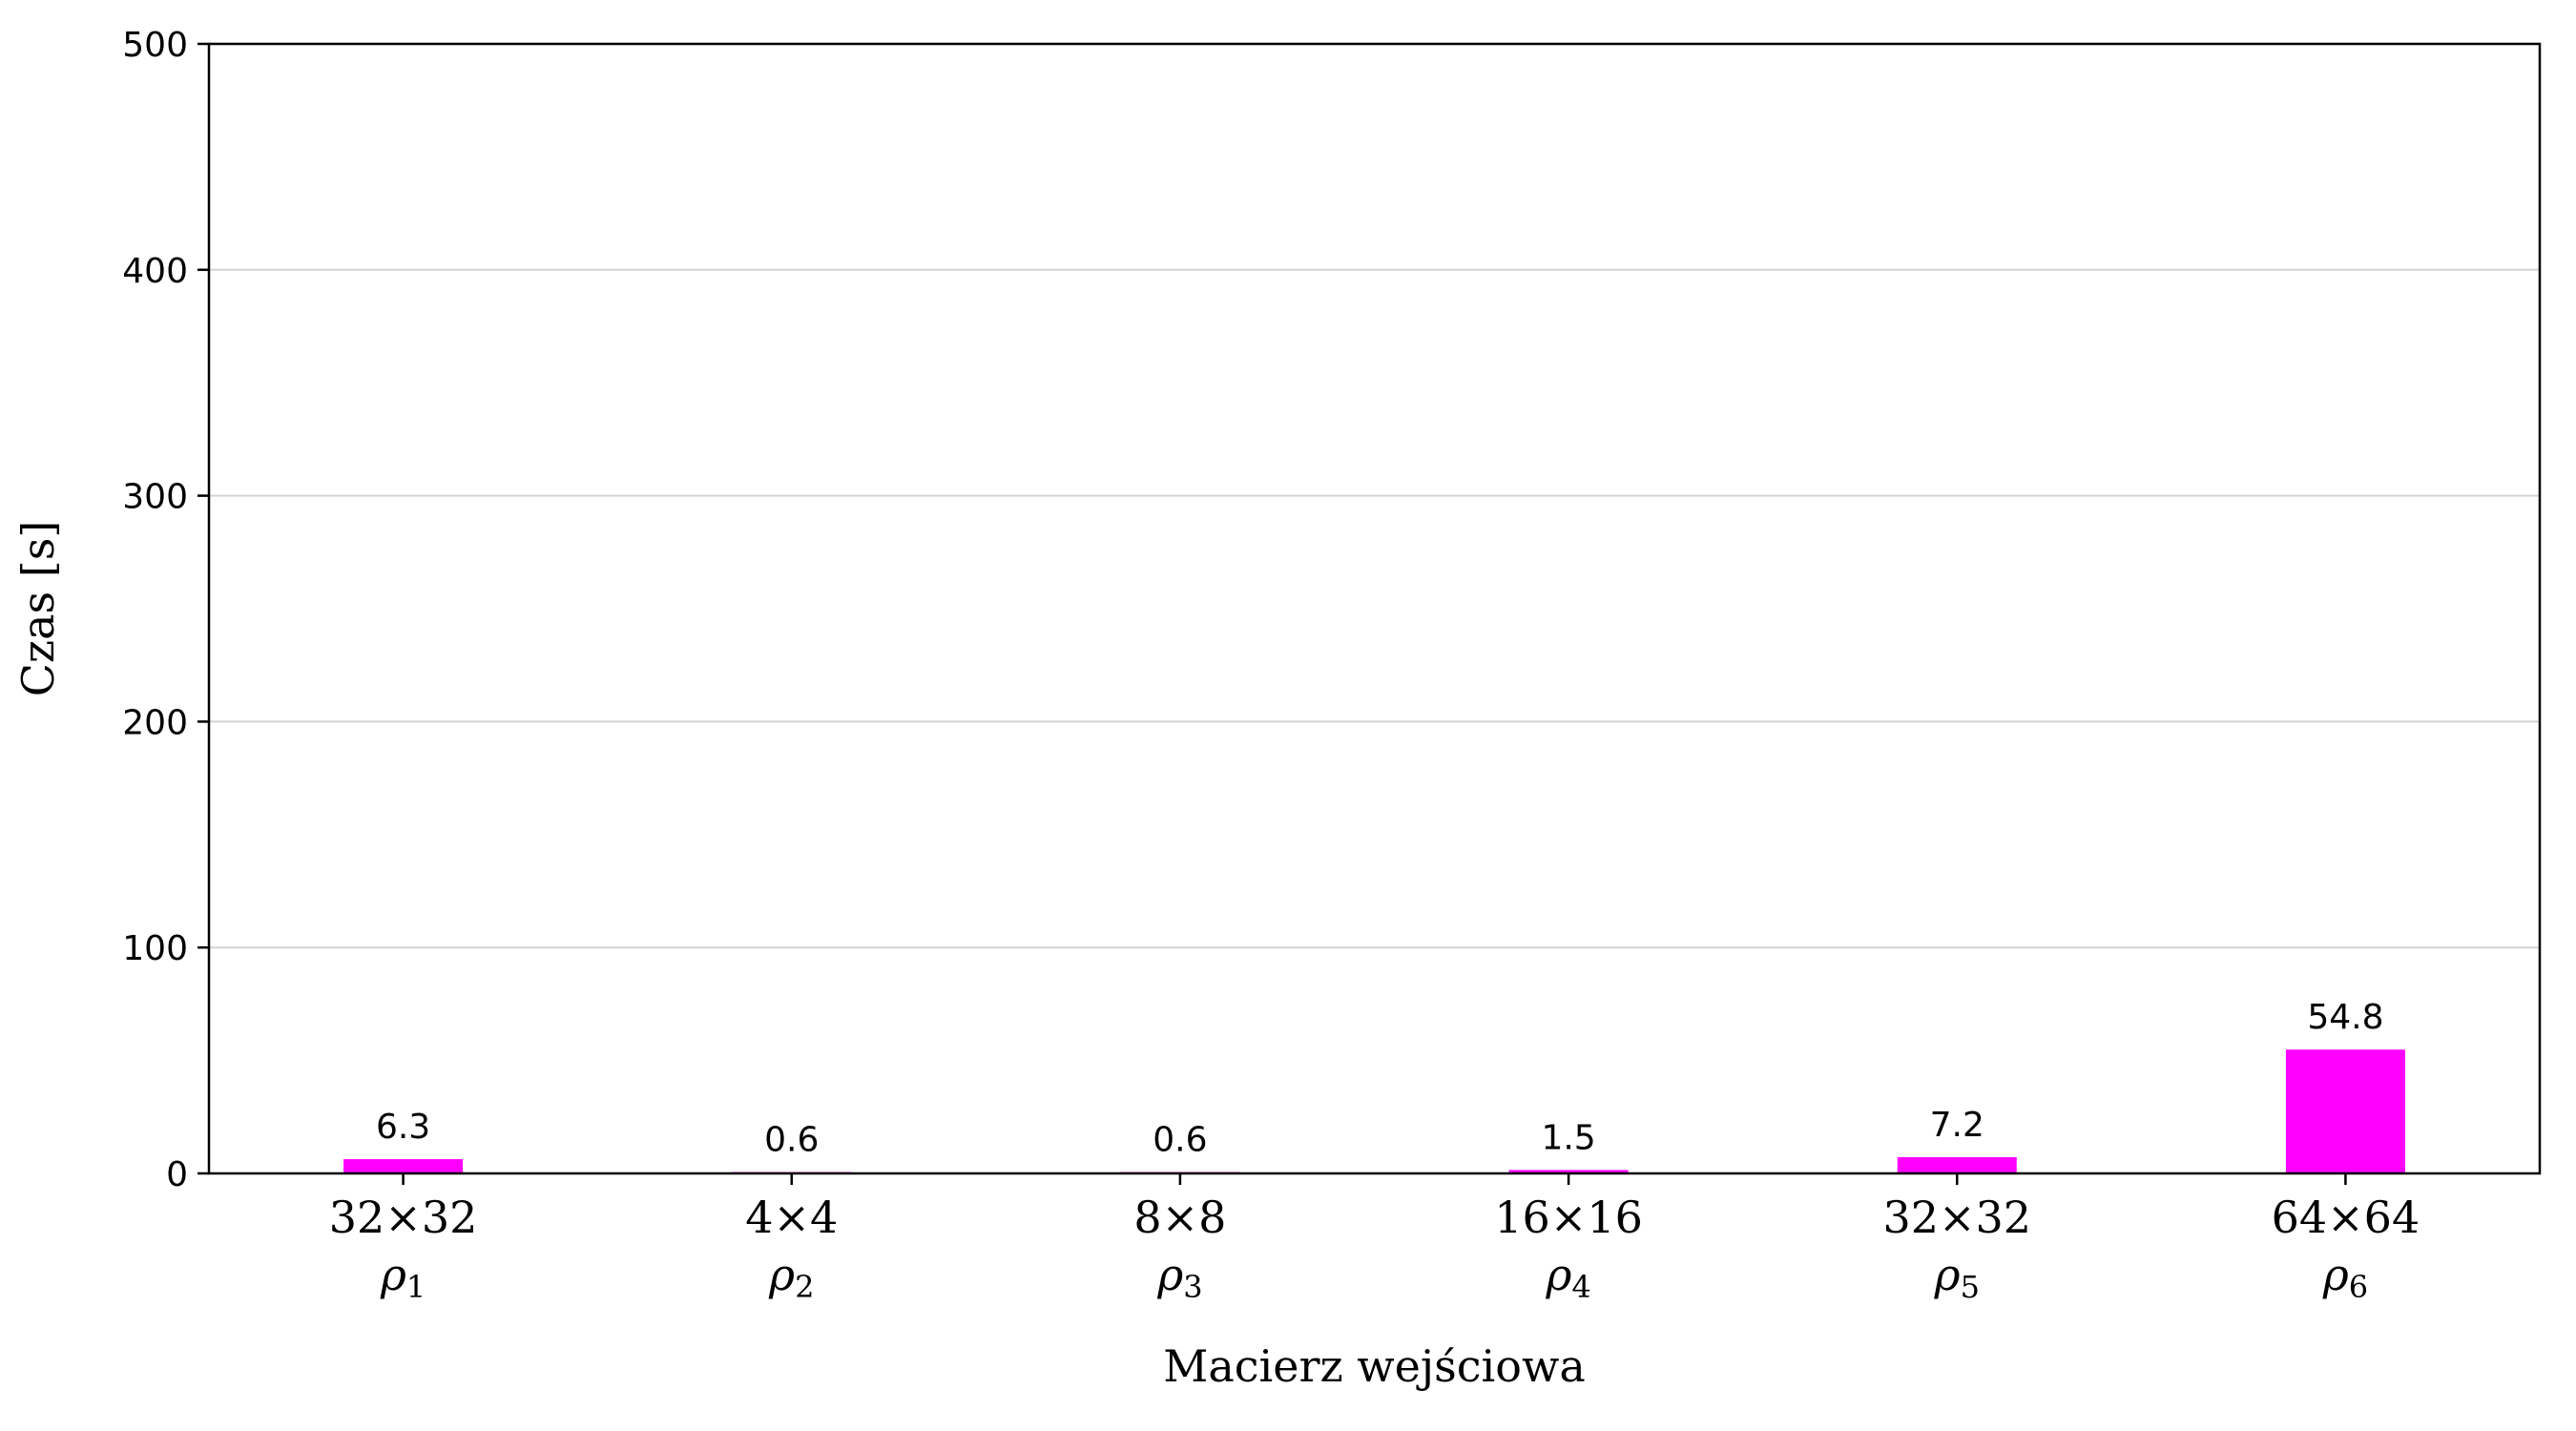 The height and width of the screenshot is (1431, 2576). Describe the element at coordinates (1179, 1277) in the screenshot. I see `x-tick-sublabel: ρ3` at that location.